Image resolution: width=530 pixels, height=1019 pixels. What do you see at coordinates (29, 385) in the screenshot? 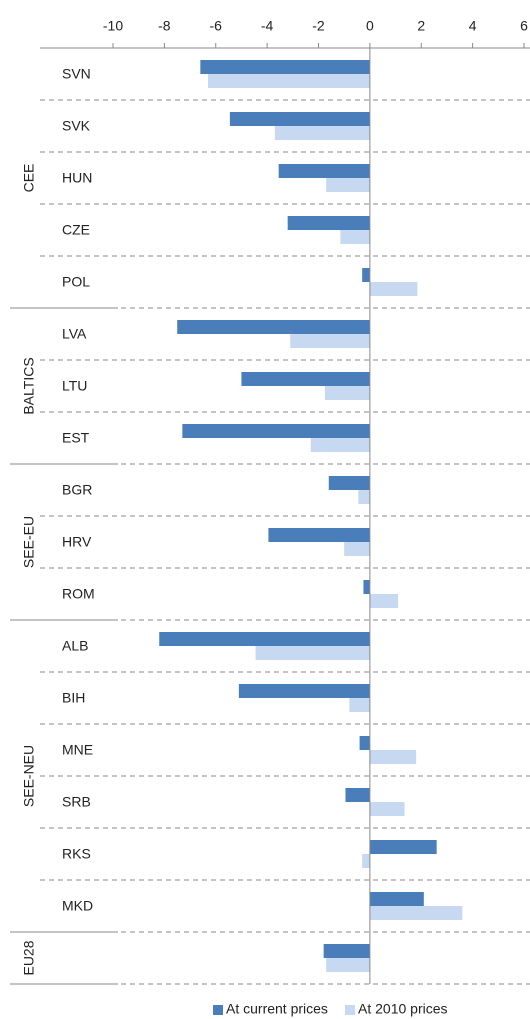
I see `group-label: BALTICS` at bounding box center [29, 385].